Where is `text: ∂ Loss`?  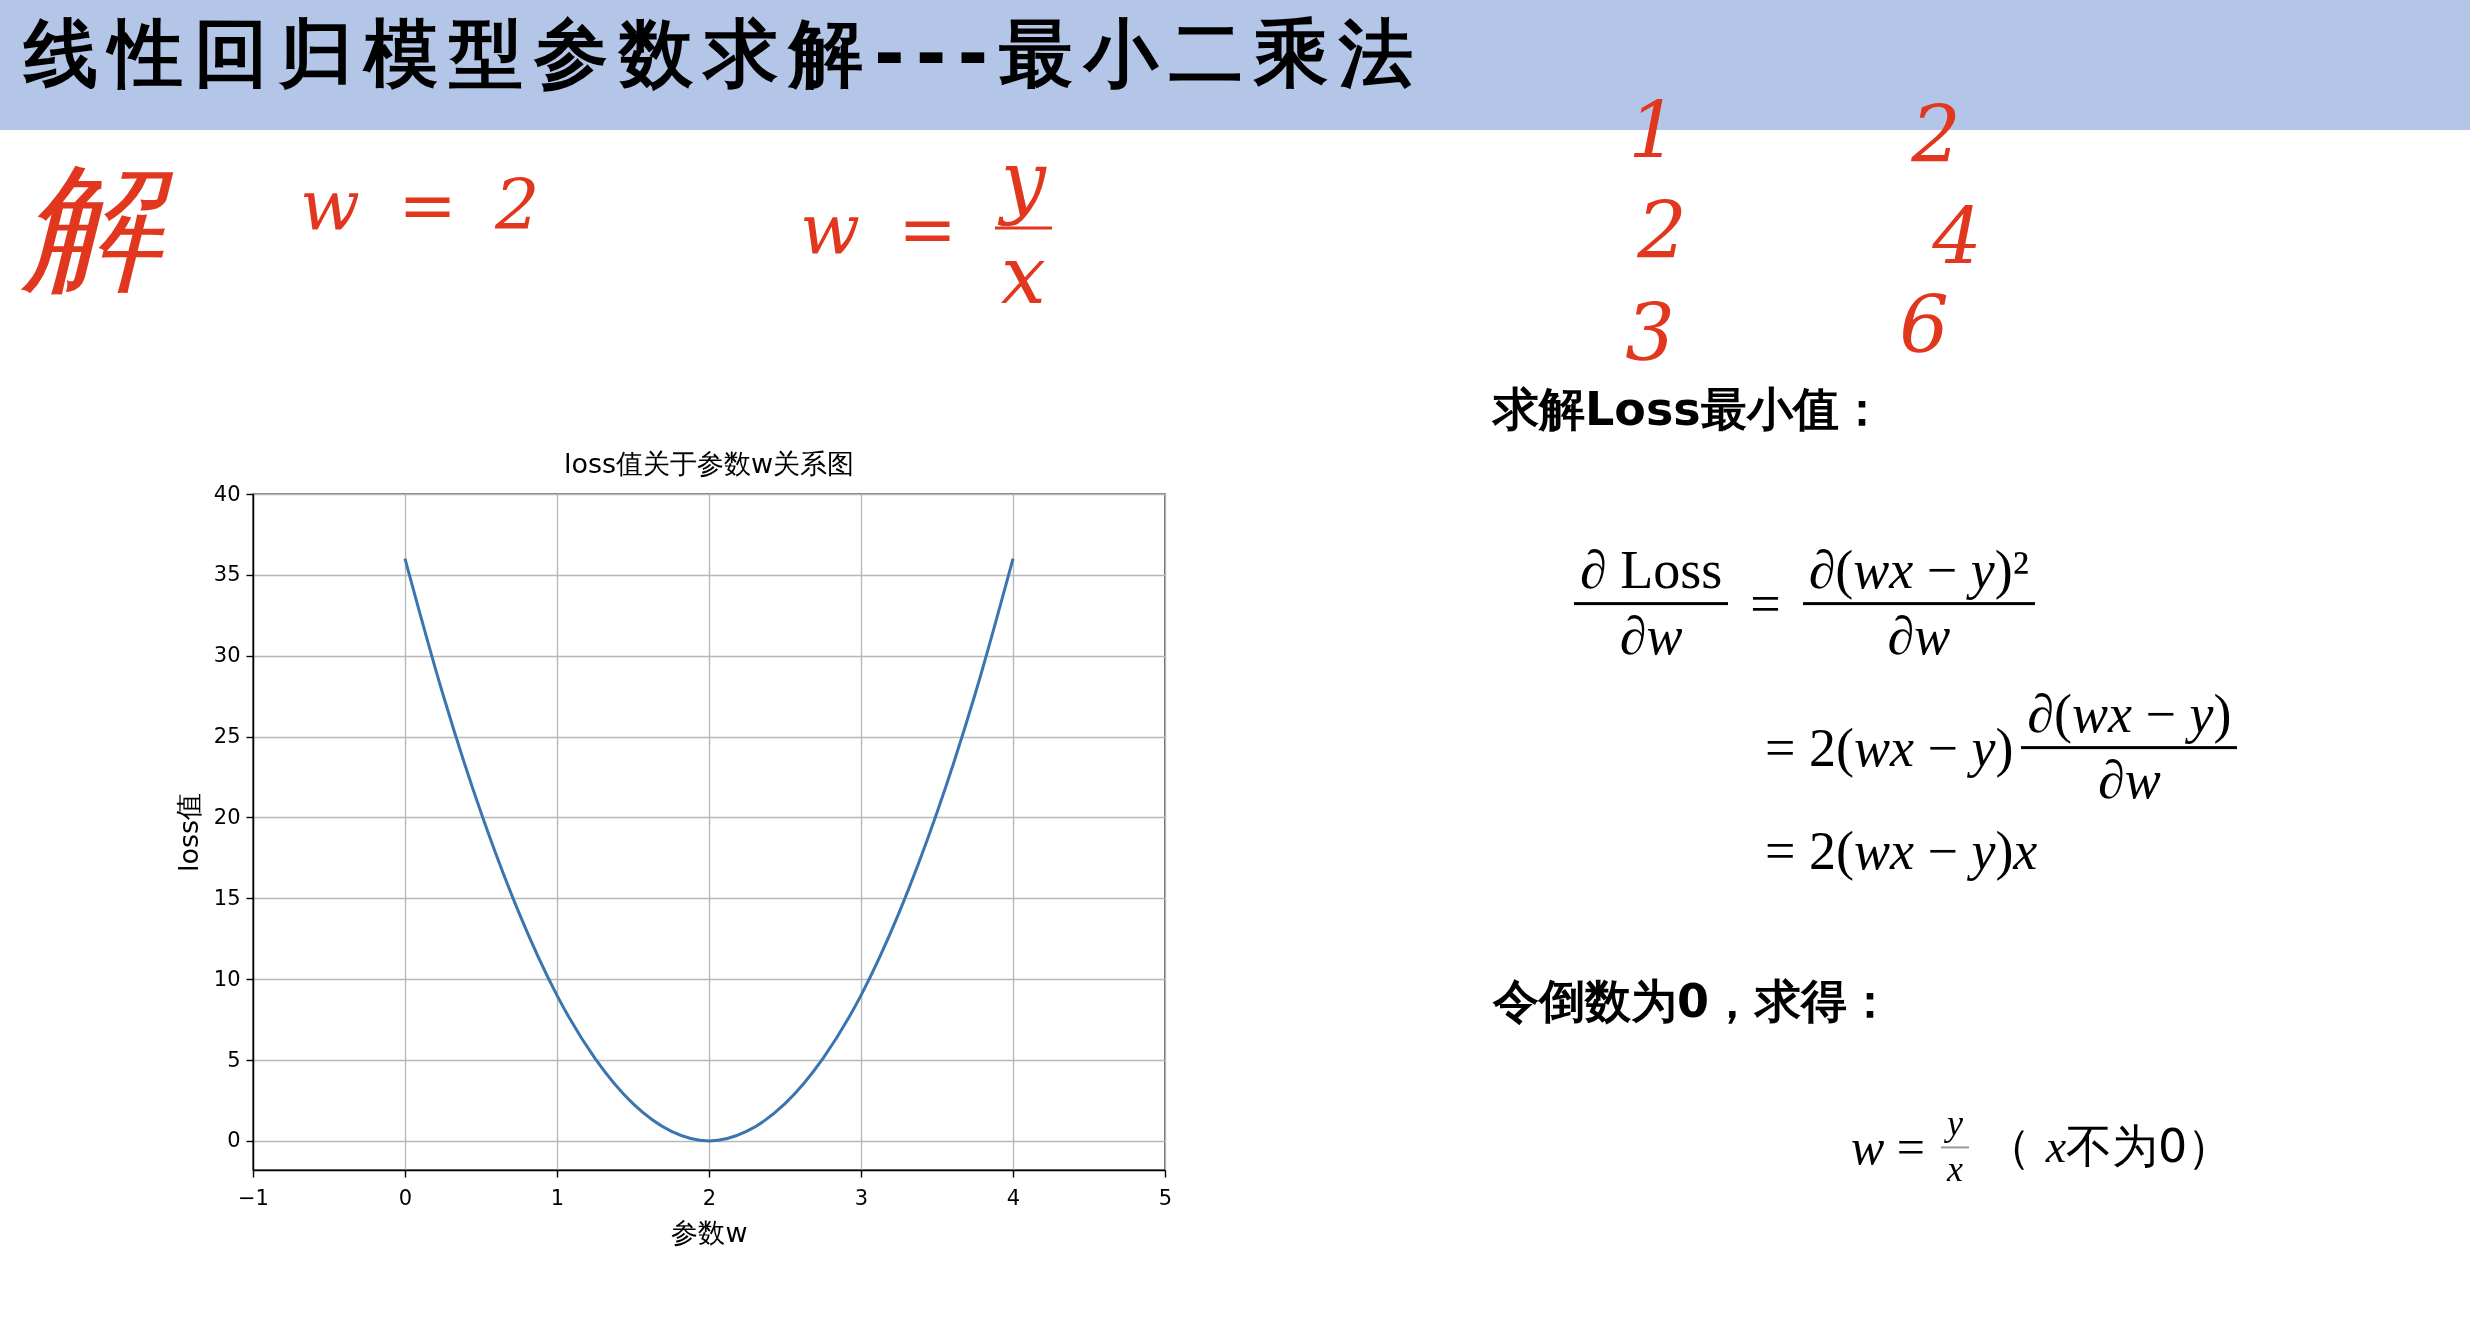 text: ∂ Loss is located at coordinates (1651, 571).